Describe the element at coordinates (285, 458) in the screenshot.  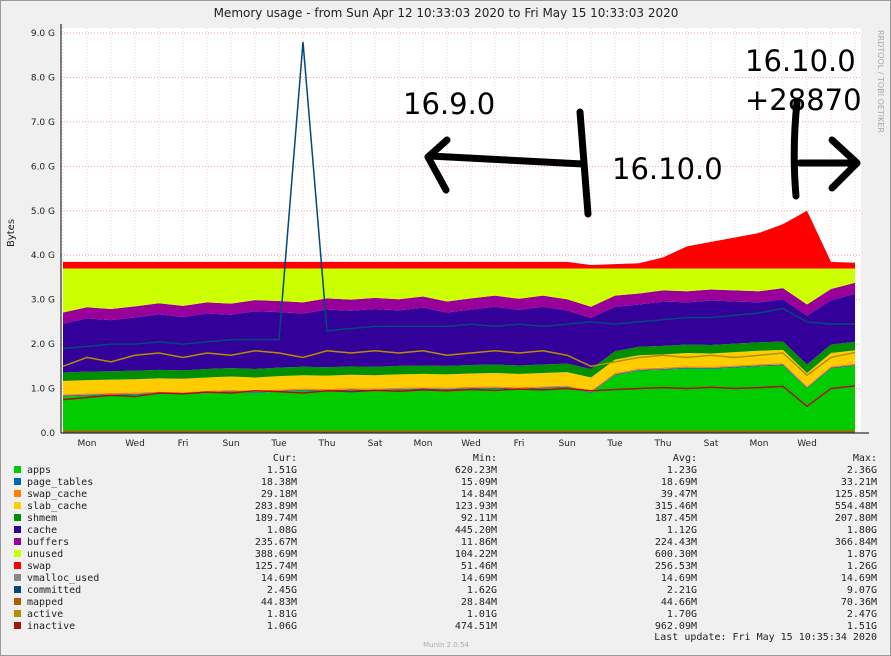
I see `stat-header: Cur:` at that location.